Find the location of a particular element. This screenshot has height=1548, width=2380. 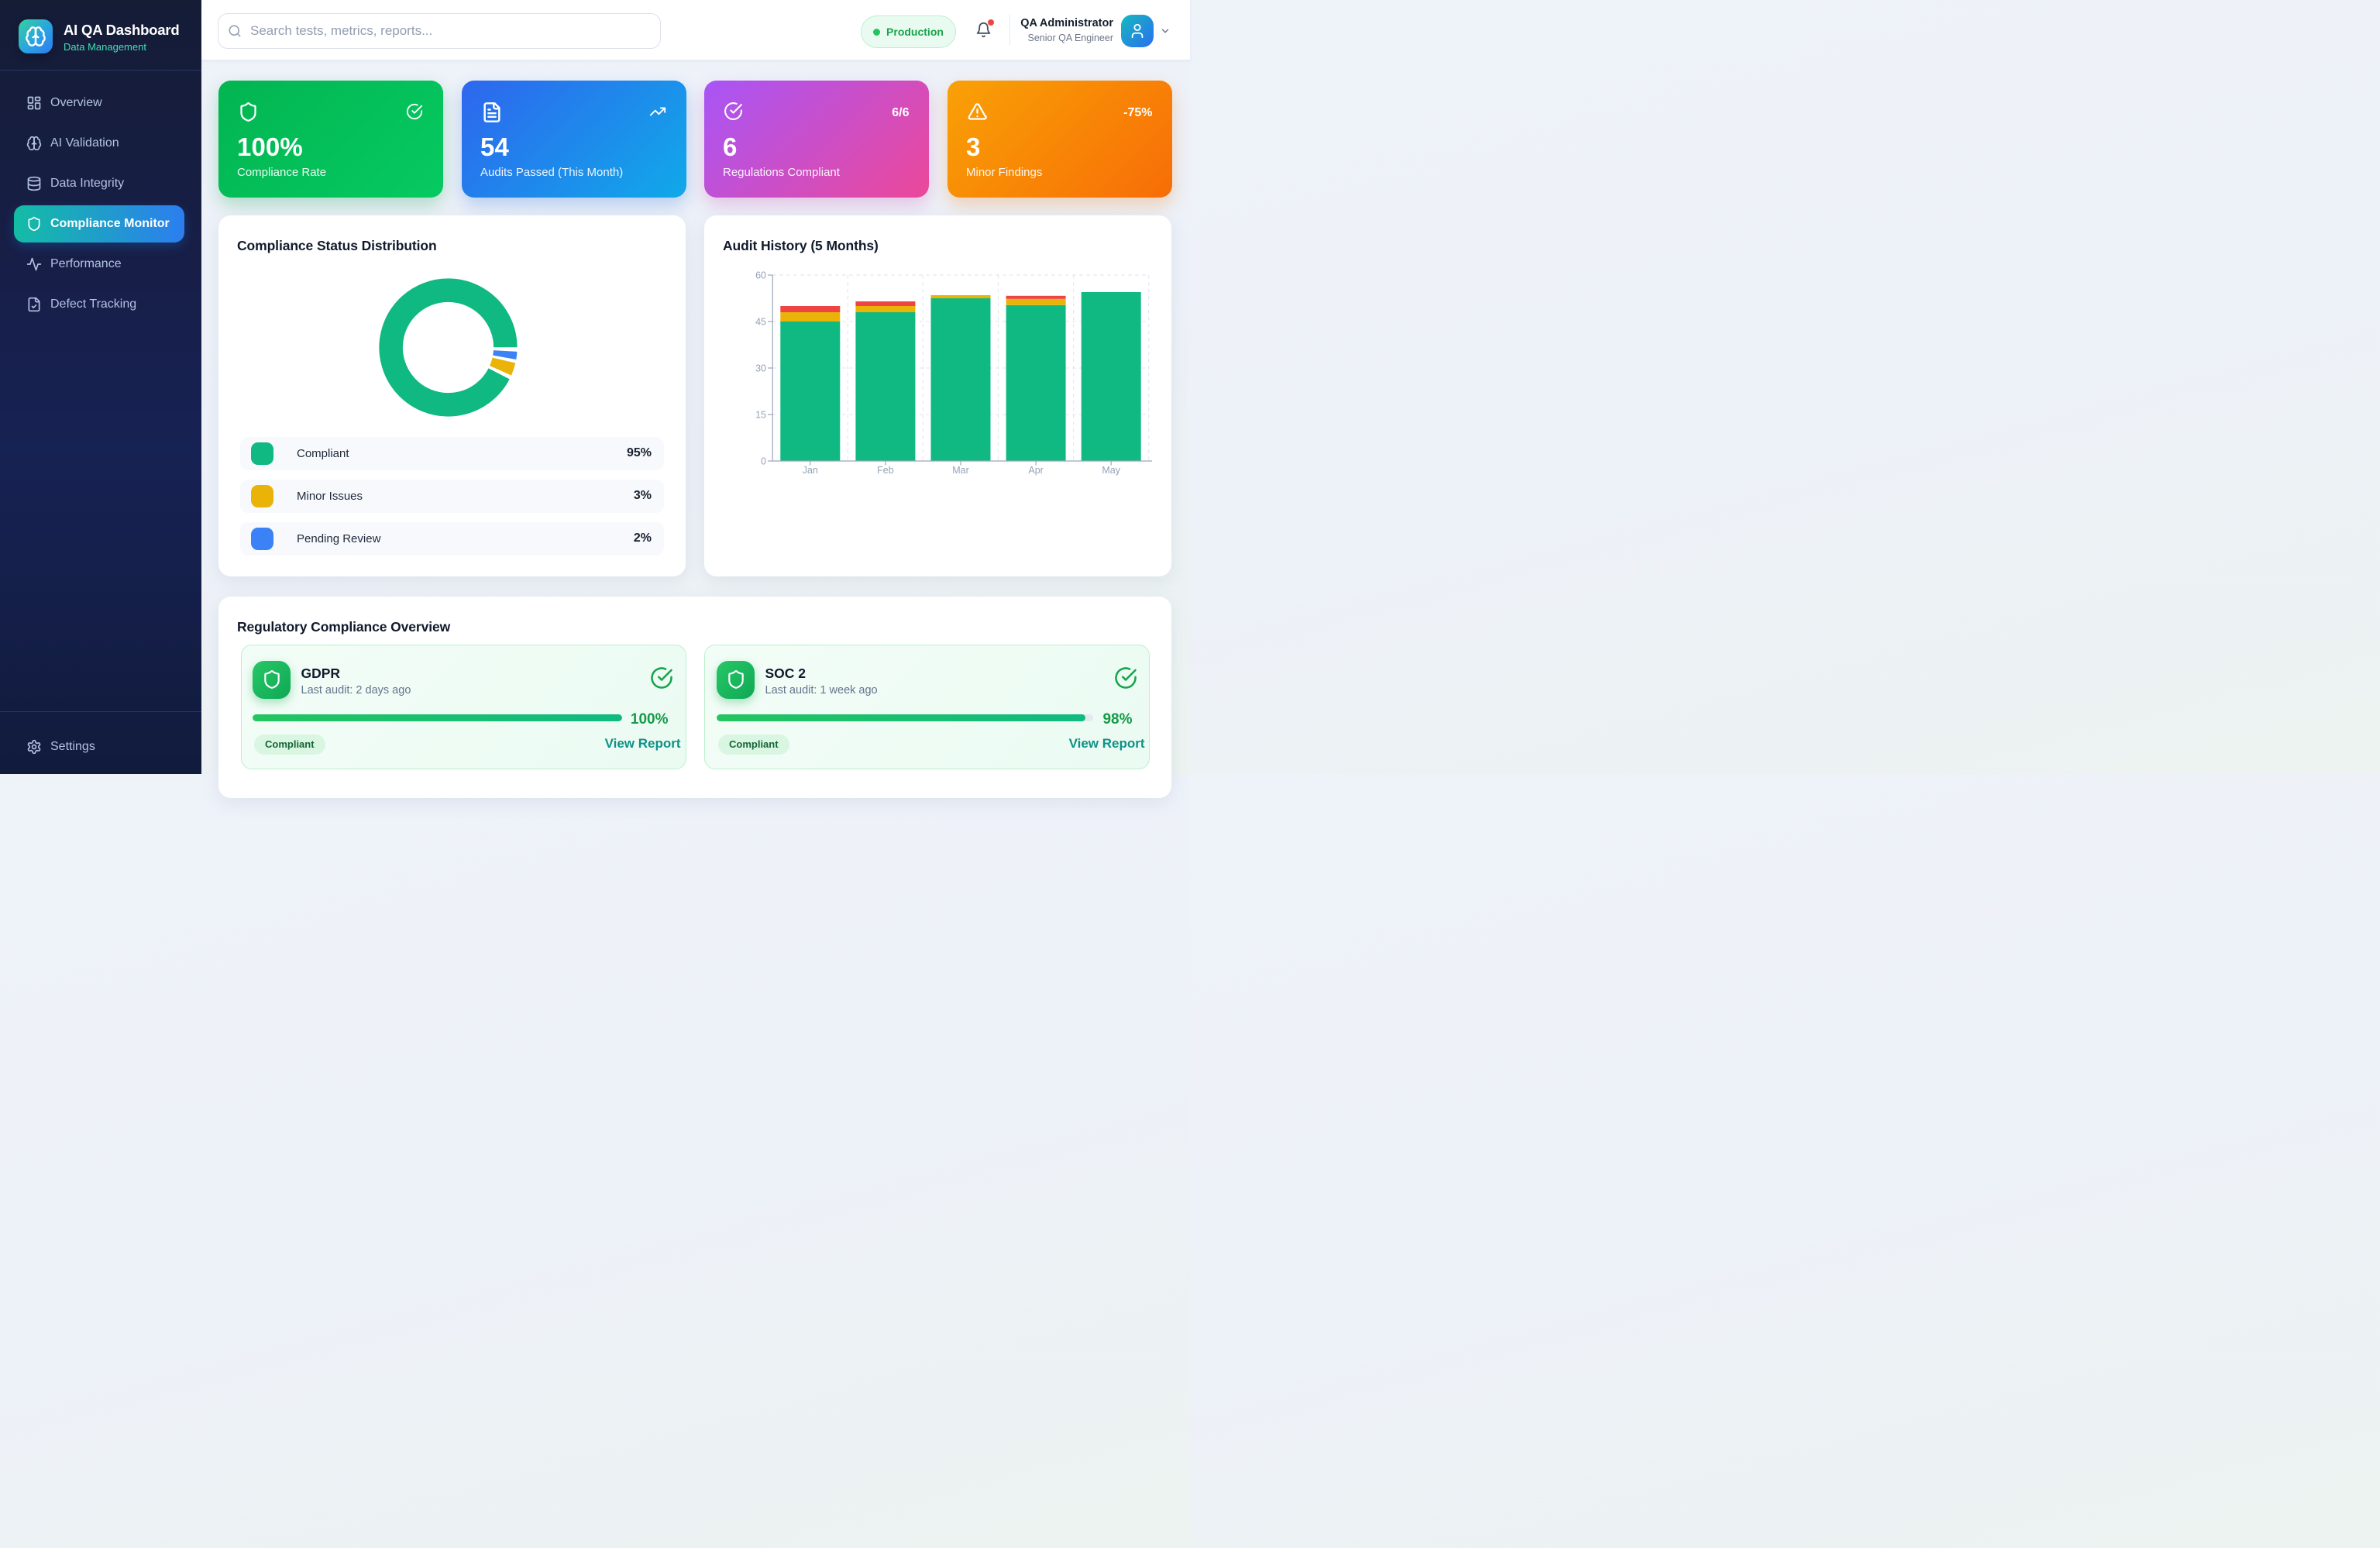

svg-text: 30 is located at coordinates (761, 368).